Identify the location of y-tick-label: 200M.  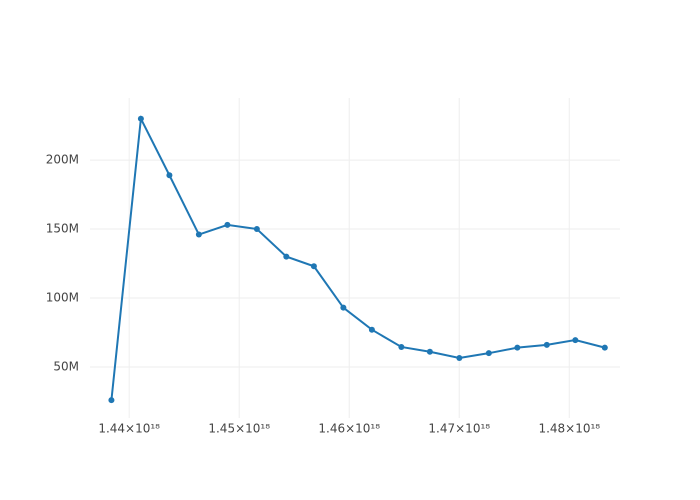
(62, 160).